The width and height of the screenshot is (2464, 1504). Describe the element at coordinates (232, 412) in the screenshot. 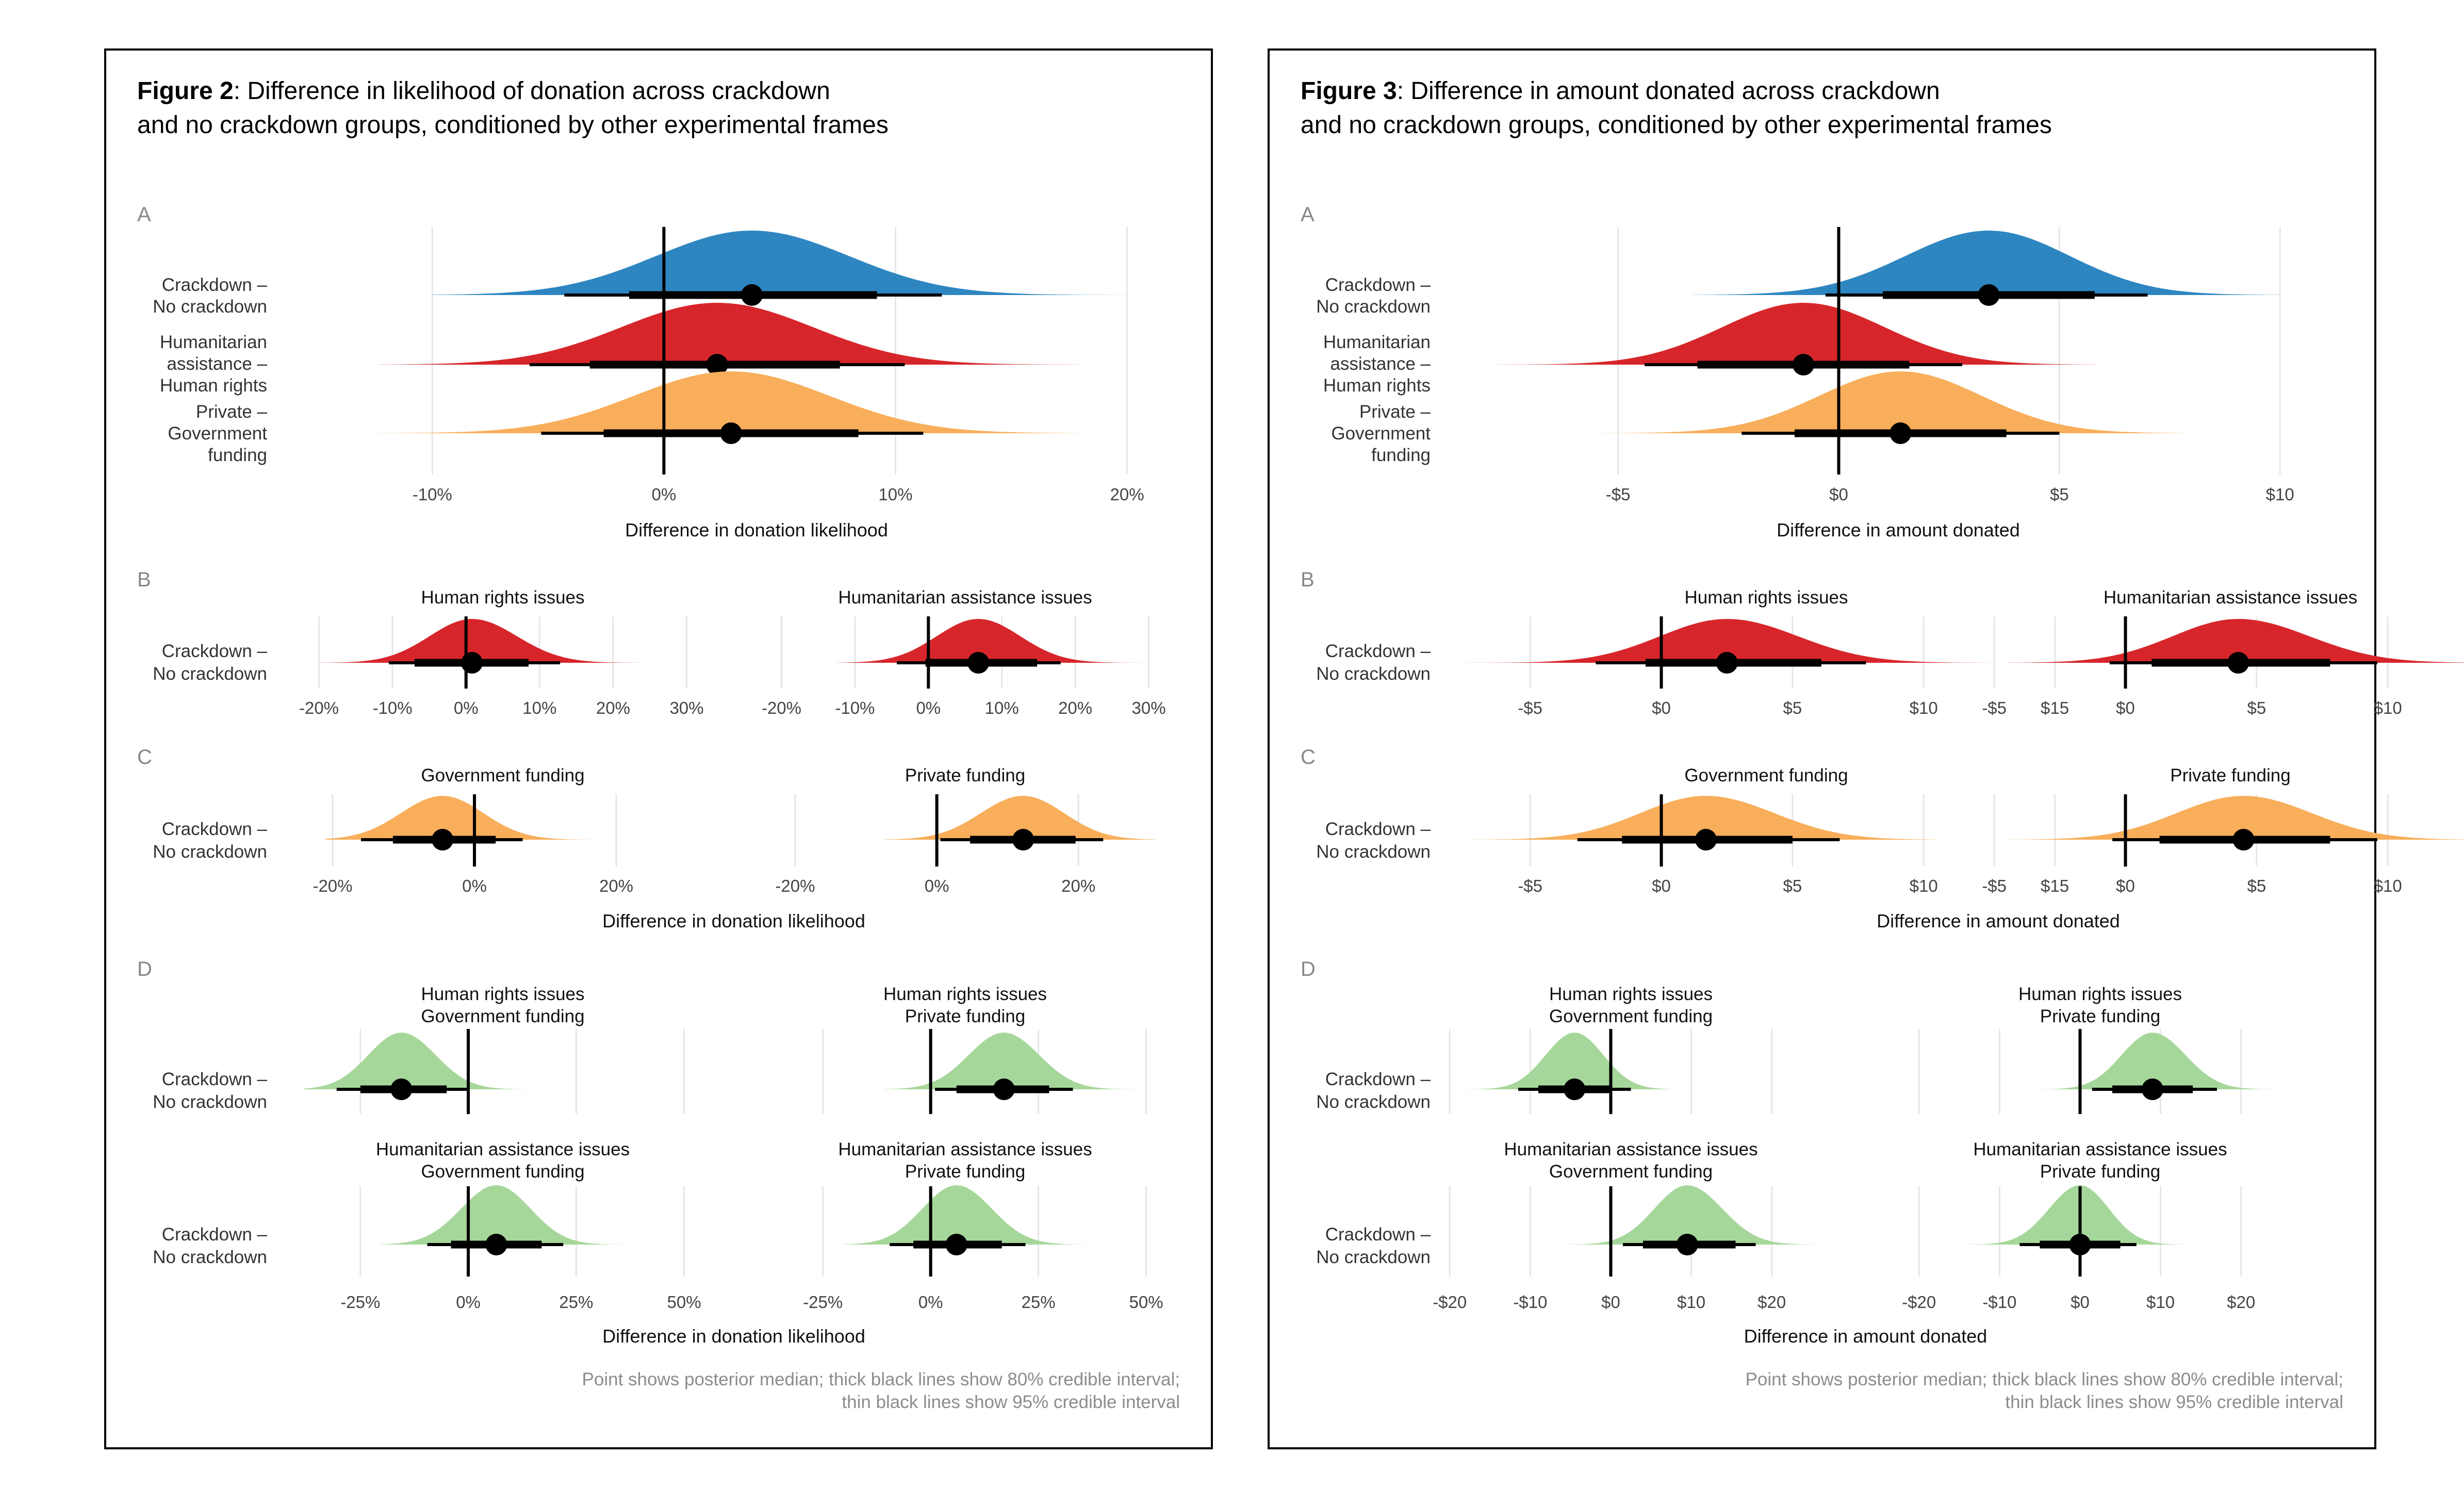

I see `y-category-label: Private –` at that location.